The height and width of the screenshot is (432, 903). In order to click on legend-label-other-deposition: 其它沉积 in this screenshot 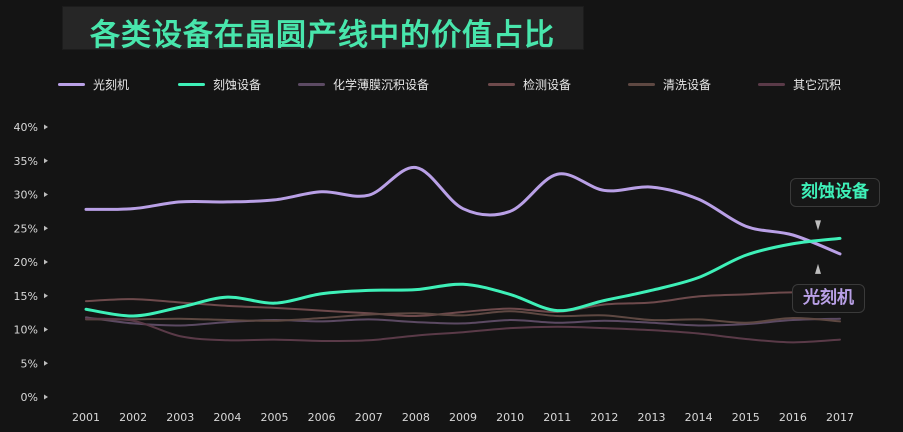, I will do `click(817, 84)`.